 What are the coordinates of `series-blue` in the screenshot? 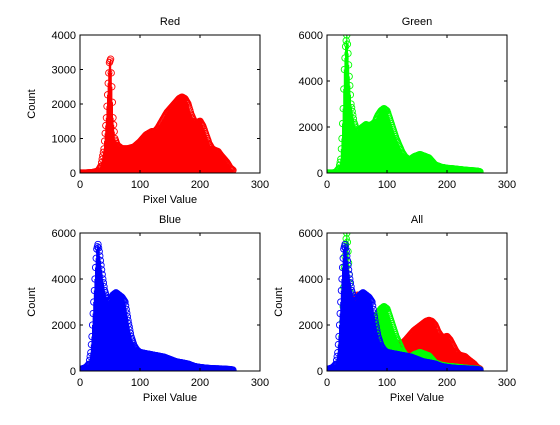 It's located at (158, 305).